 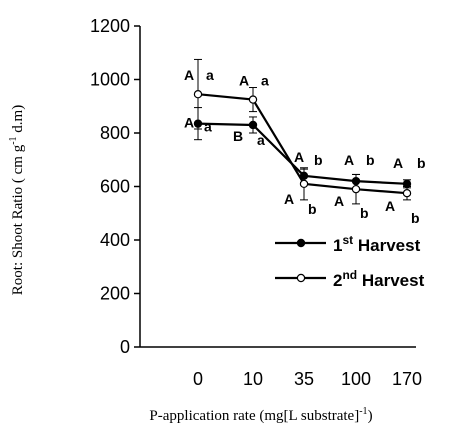 What do you see at coordinates (238, 136) in the screenshot?
I see `sig-label-upper: B` at bounding box center [238, 136].